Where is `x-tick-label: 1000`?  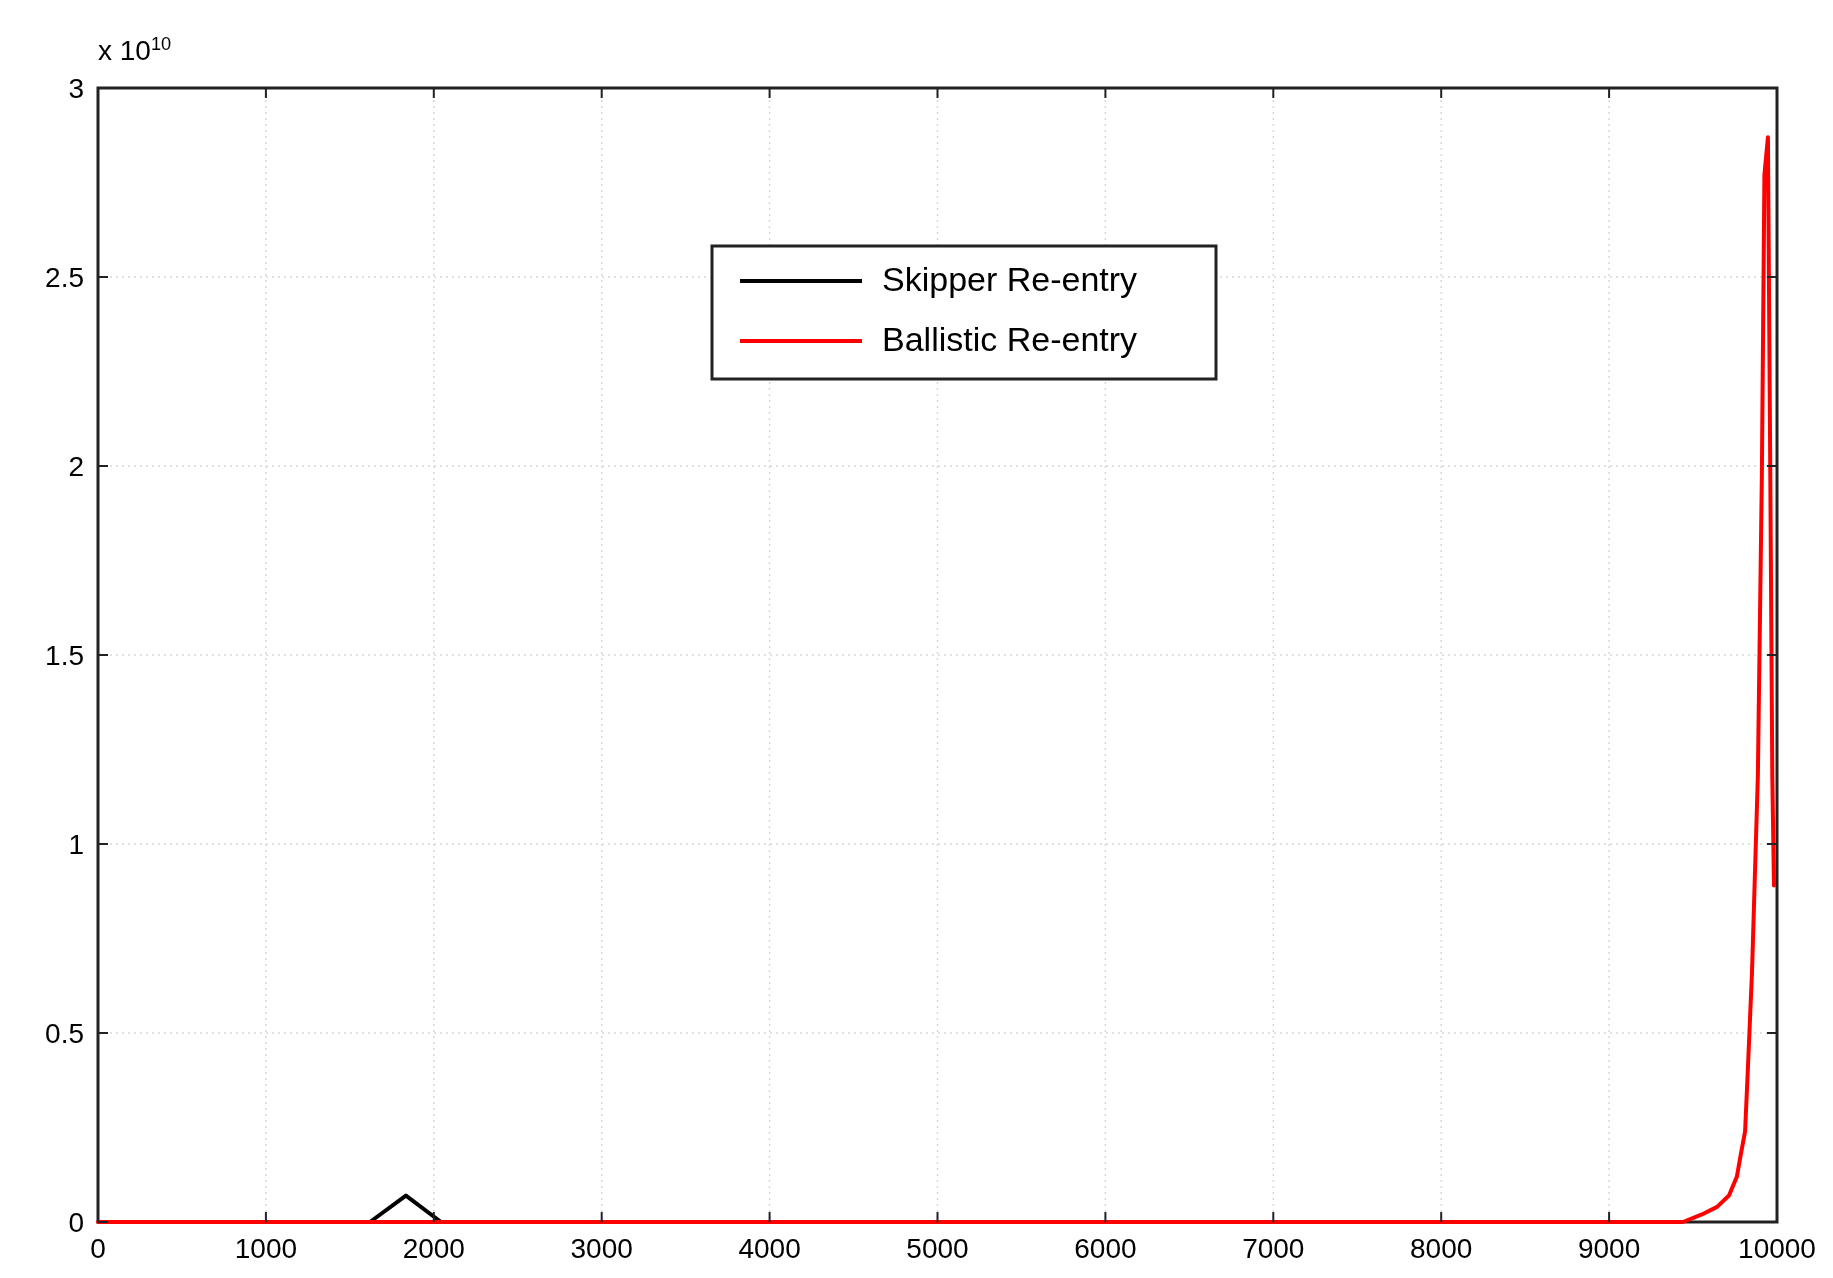
x-tick-label: 1000 is located at coordinates (266, 1248).